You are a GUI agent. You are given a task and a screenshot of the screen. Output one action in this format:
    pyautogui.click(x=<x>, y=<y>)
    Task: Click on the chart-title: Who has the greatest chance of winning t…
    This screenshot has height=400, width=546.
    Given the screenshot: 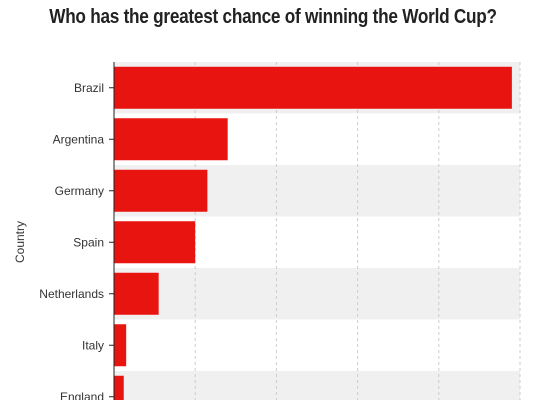 What is the action you would take?
    pyautogui.click(x=273, y=17)
    